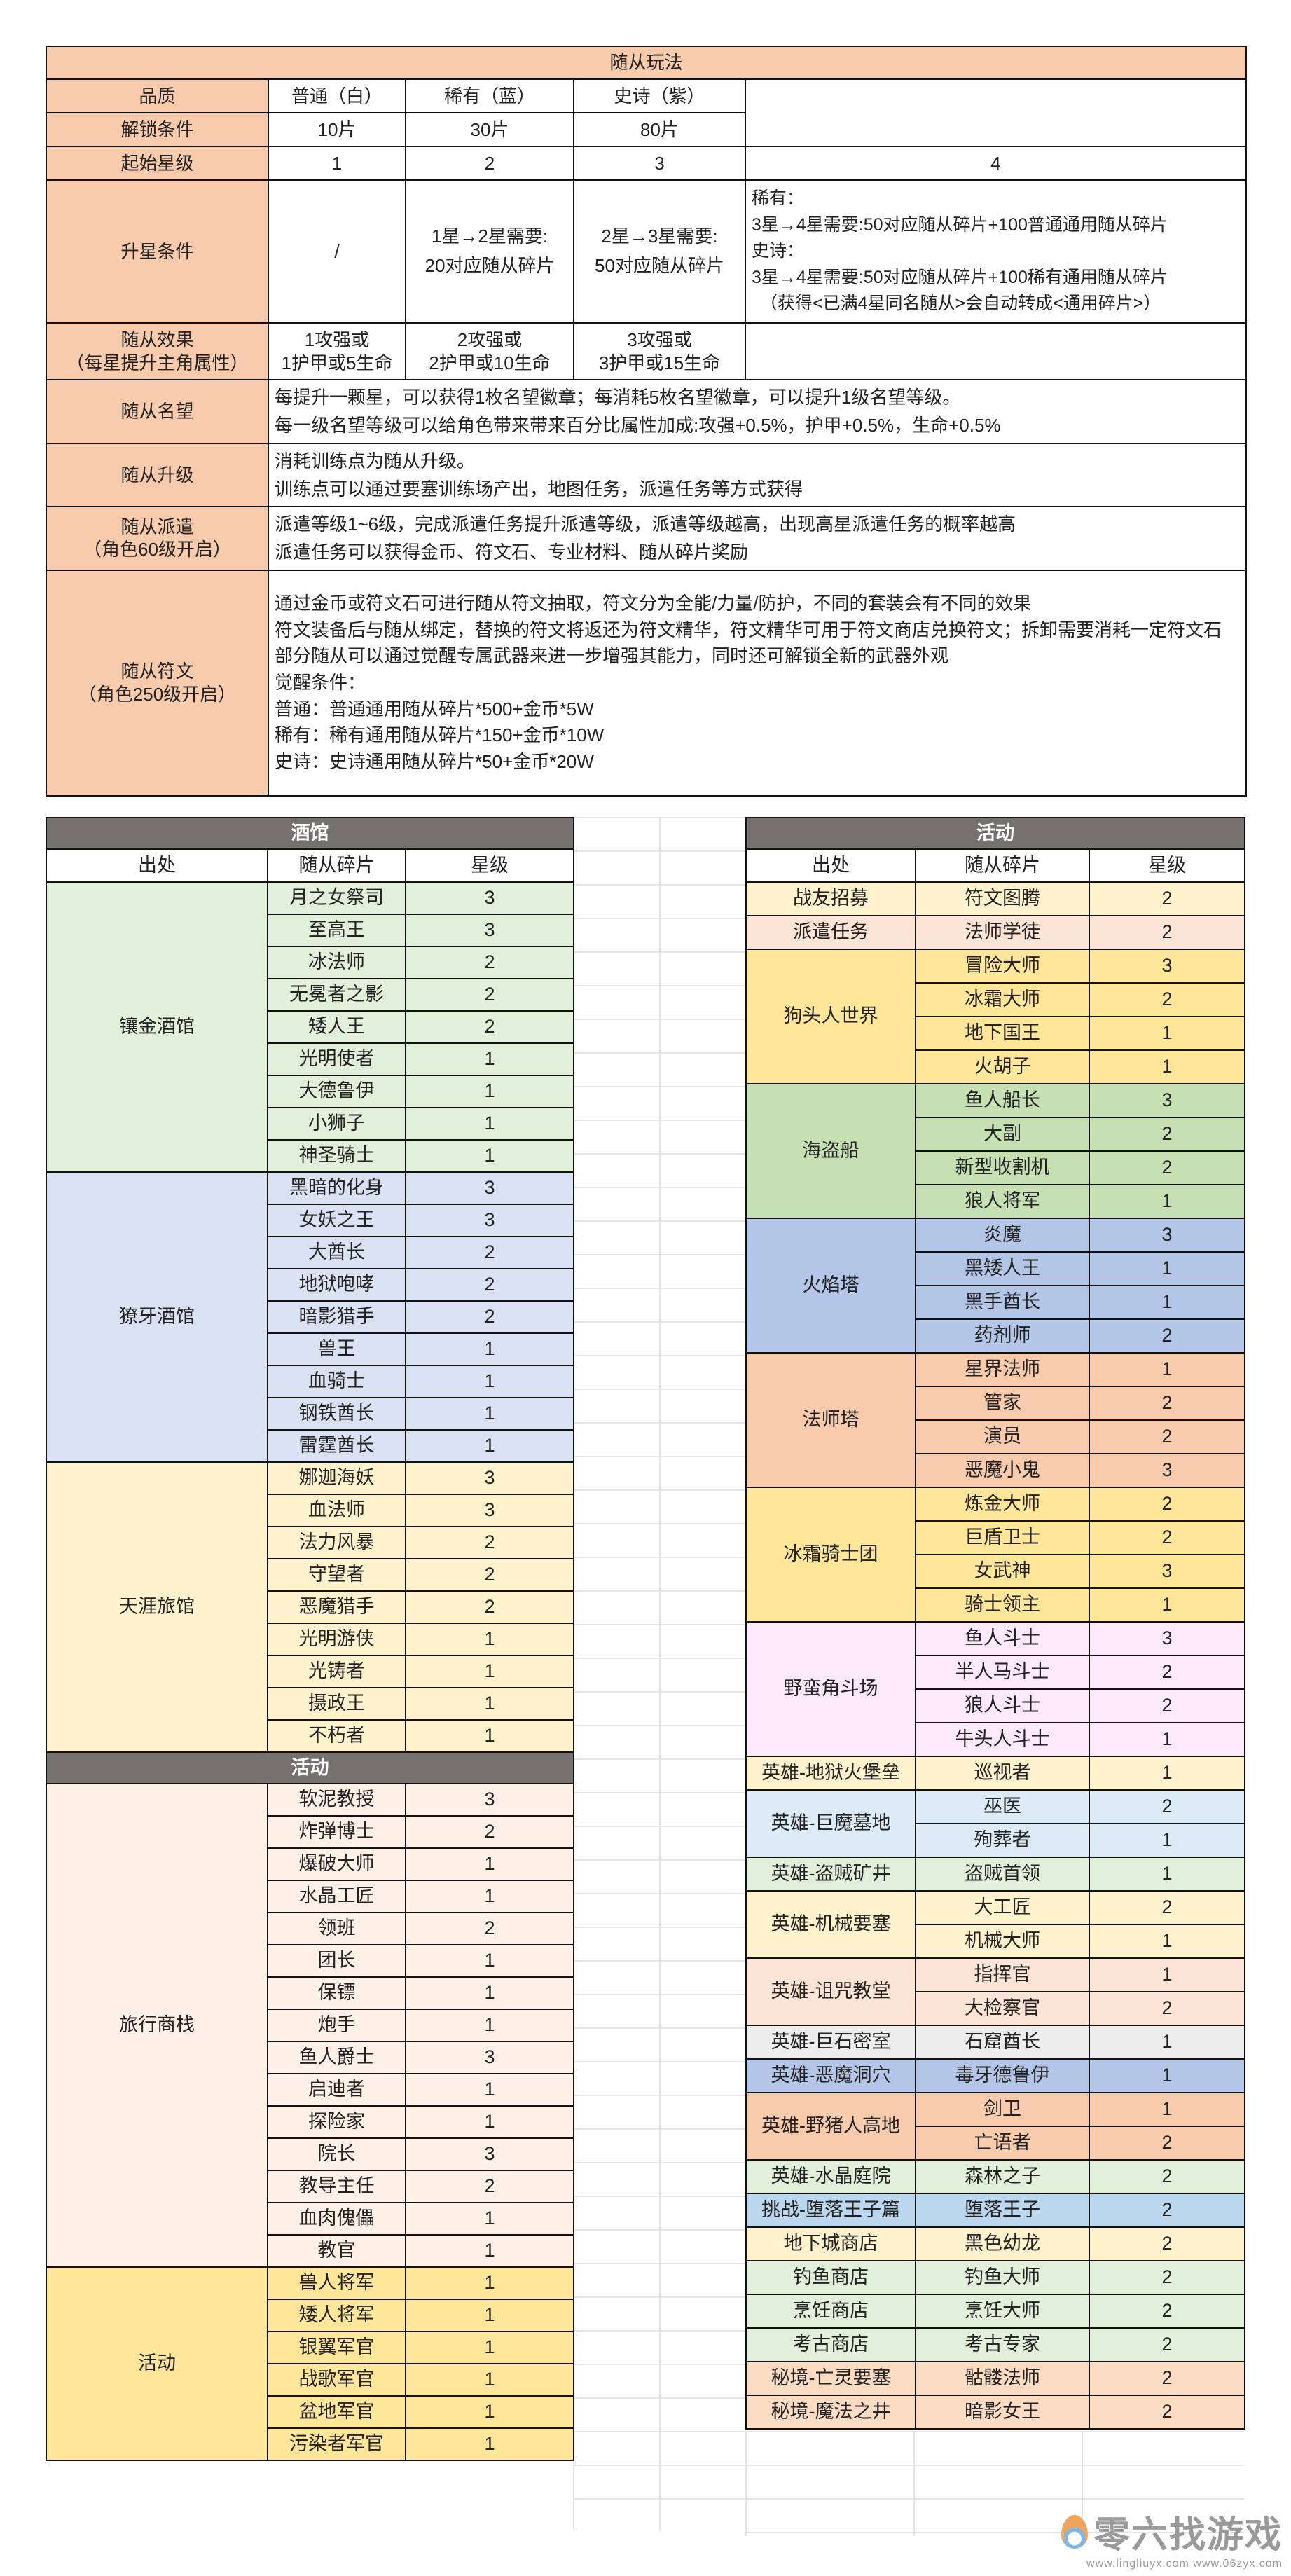 This screenshot has height=2576, width=1291. What do you see at coordinates (1002, 1537) in the screenshot?
I see `shard-name: 巨盾卫士` at bounding box center [1002, 1537].